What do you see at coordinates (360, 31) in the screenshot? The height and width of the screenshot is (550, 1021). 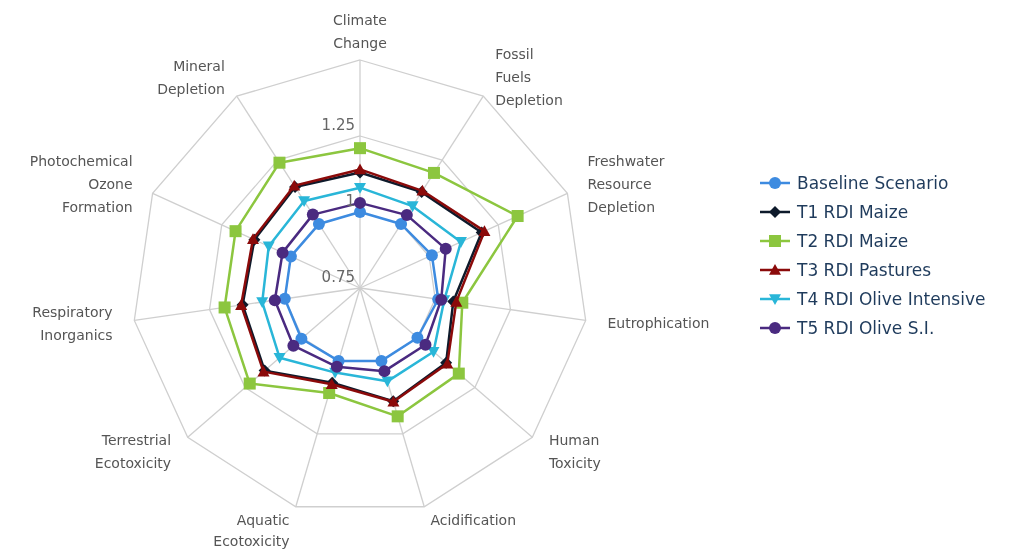 I see `spoke-label: Climate Change` at bounding box center [360, 31].